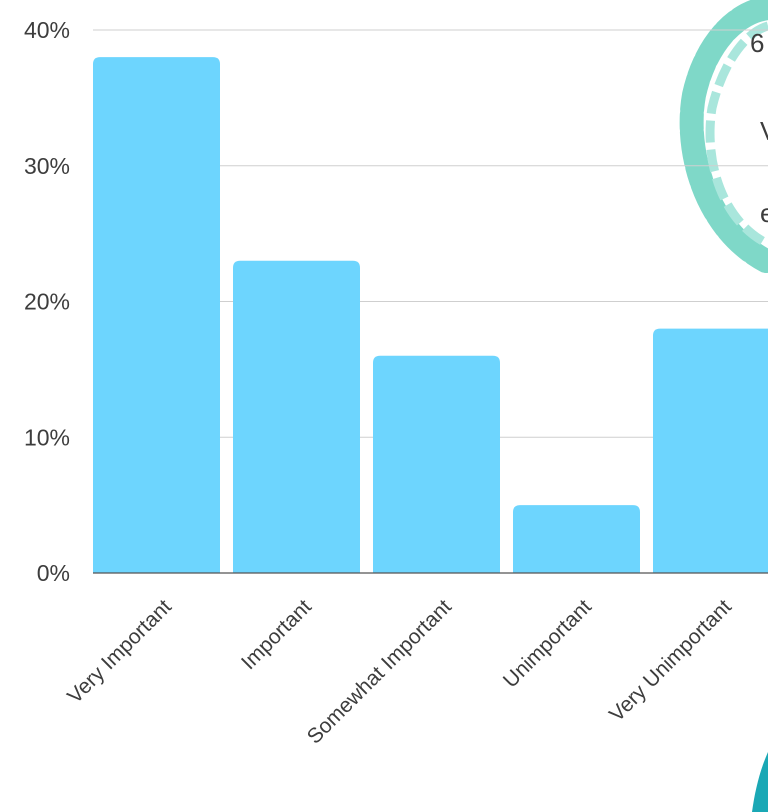 This screenshot has width=768, height=812. What do you see at coordinates (670, 660) in the screenshot?
I see `x-tick-label: Very Unimportant` at bounding box center [670, 660].